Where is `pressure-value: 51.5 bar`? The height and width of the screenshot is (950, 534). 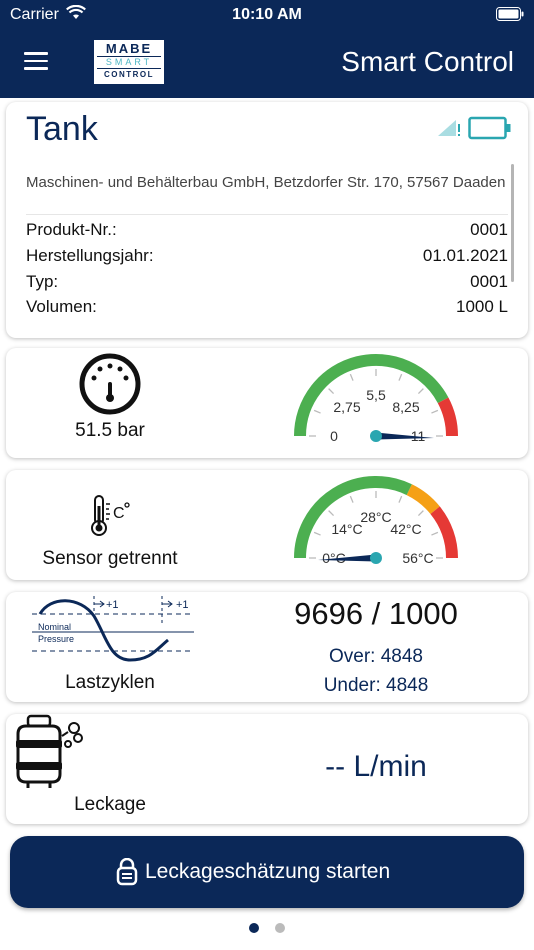
pressure-value: 51.5 bar is located at coordinates (110, 430).